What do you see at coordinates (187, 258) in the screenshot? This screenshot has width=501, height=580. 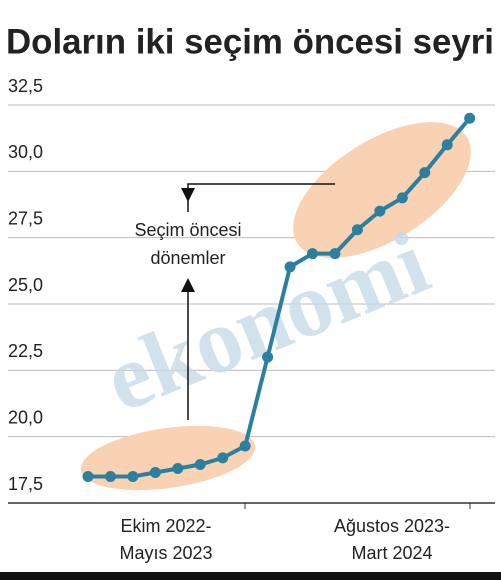 I see `annotation-text: dönemler` at bounding box center [187, 258].